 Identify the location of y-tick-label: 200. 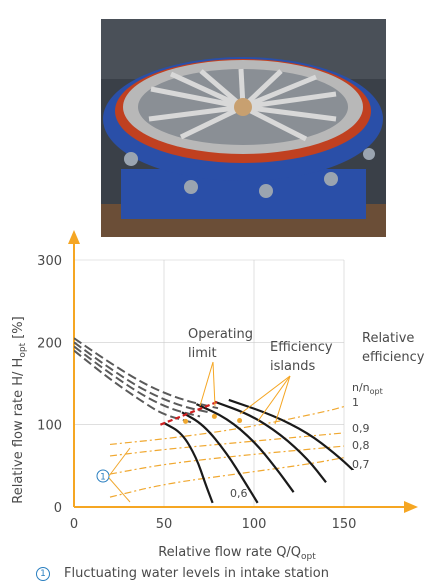
(49, 343).